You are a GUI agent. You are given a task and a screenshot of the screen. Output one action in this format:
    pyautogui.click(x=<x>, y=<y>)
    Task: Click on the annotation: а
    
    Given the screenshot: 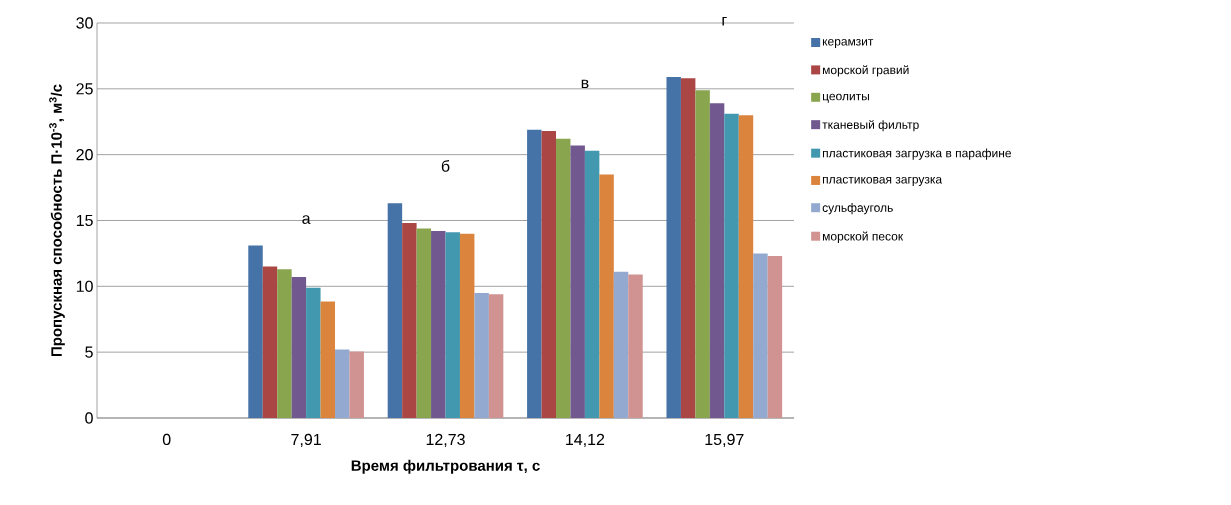 What is the action you would take?
    pyautogui.click(x=306, y=219)
    